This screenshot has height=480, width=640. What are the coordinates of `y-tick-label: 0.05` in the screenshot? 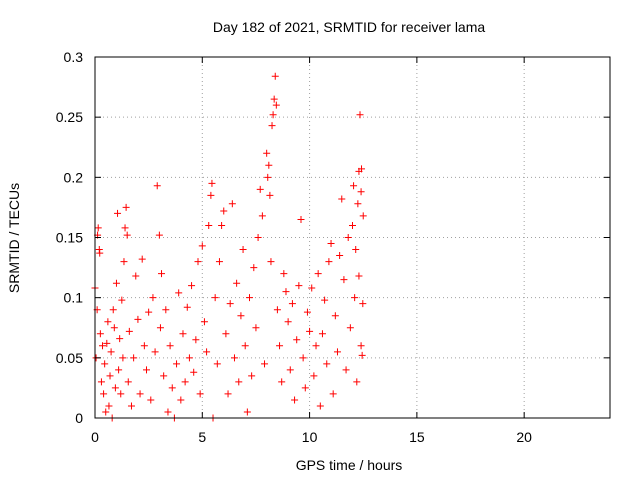 It's located at (69, 358).